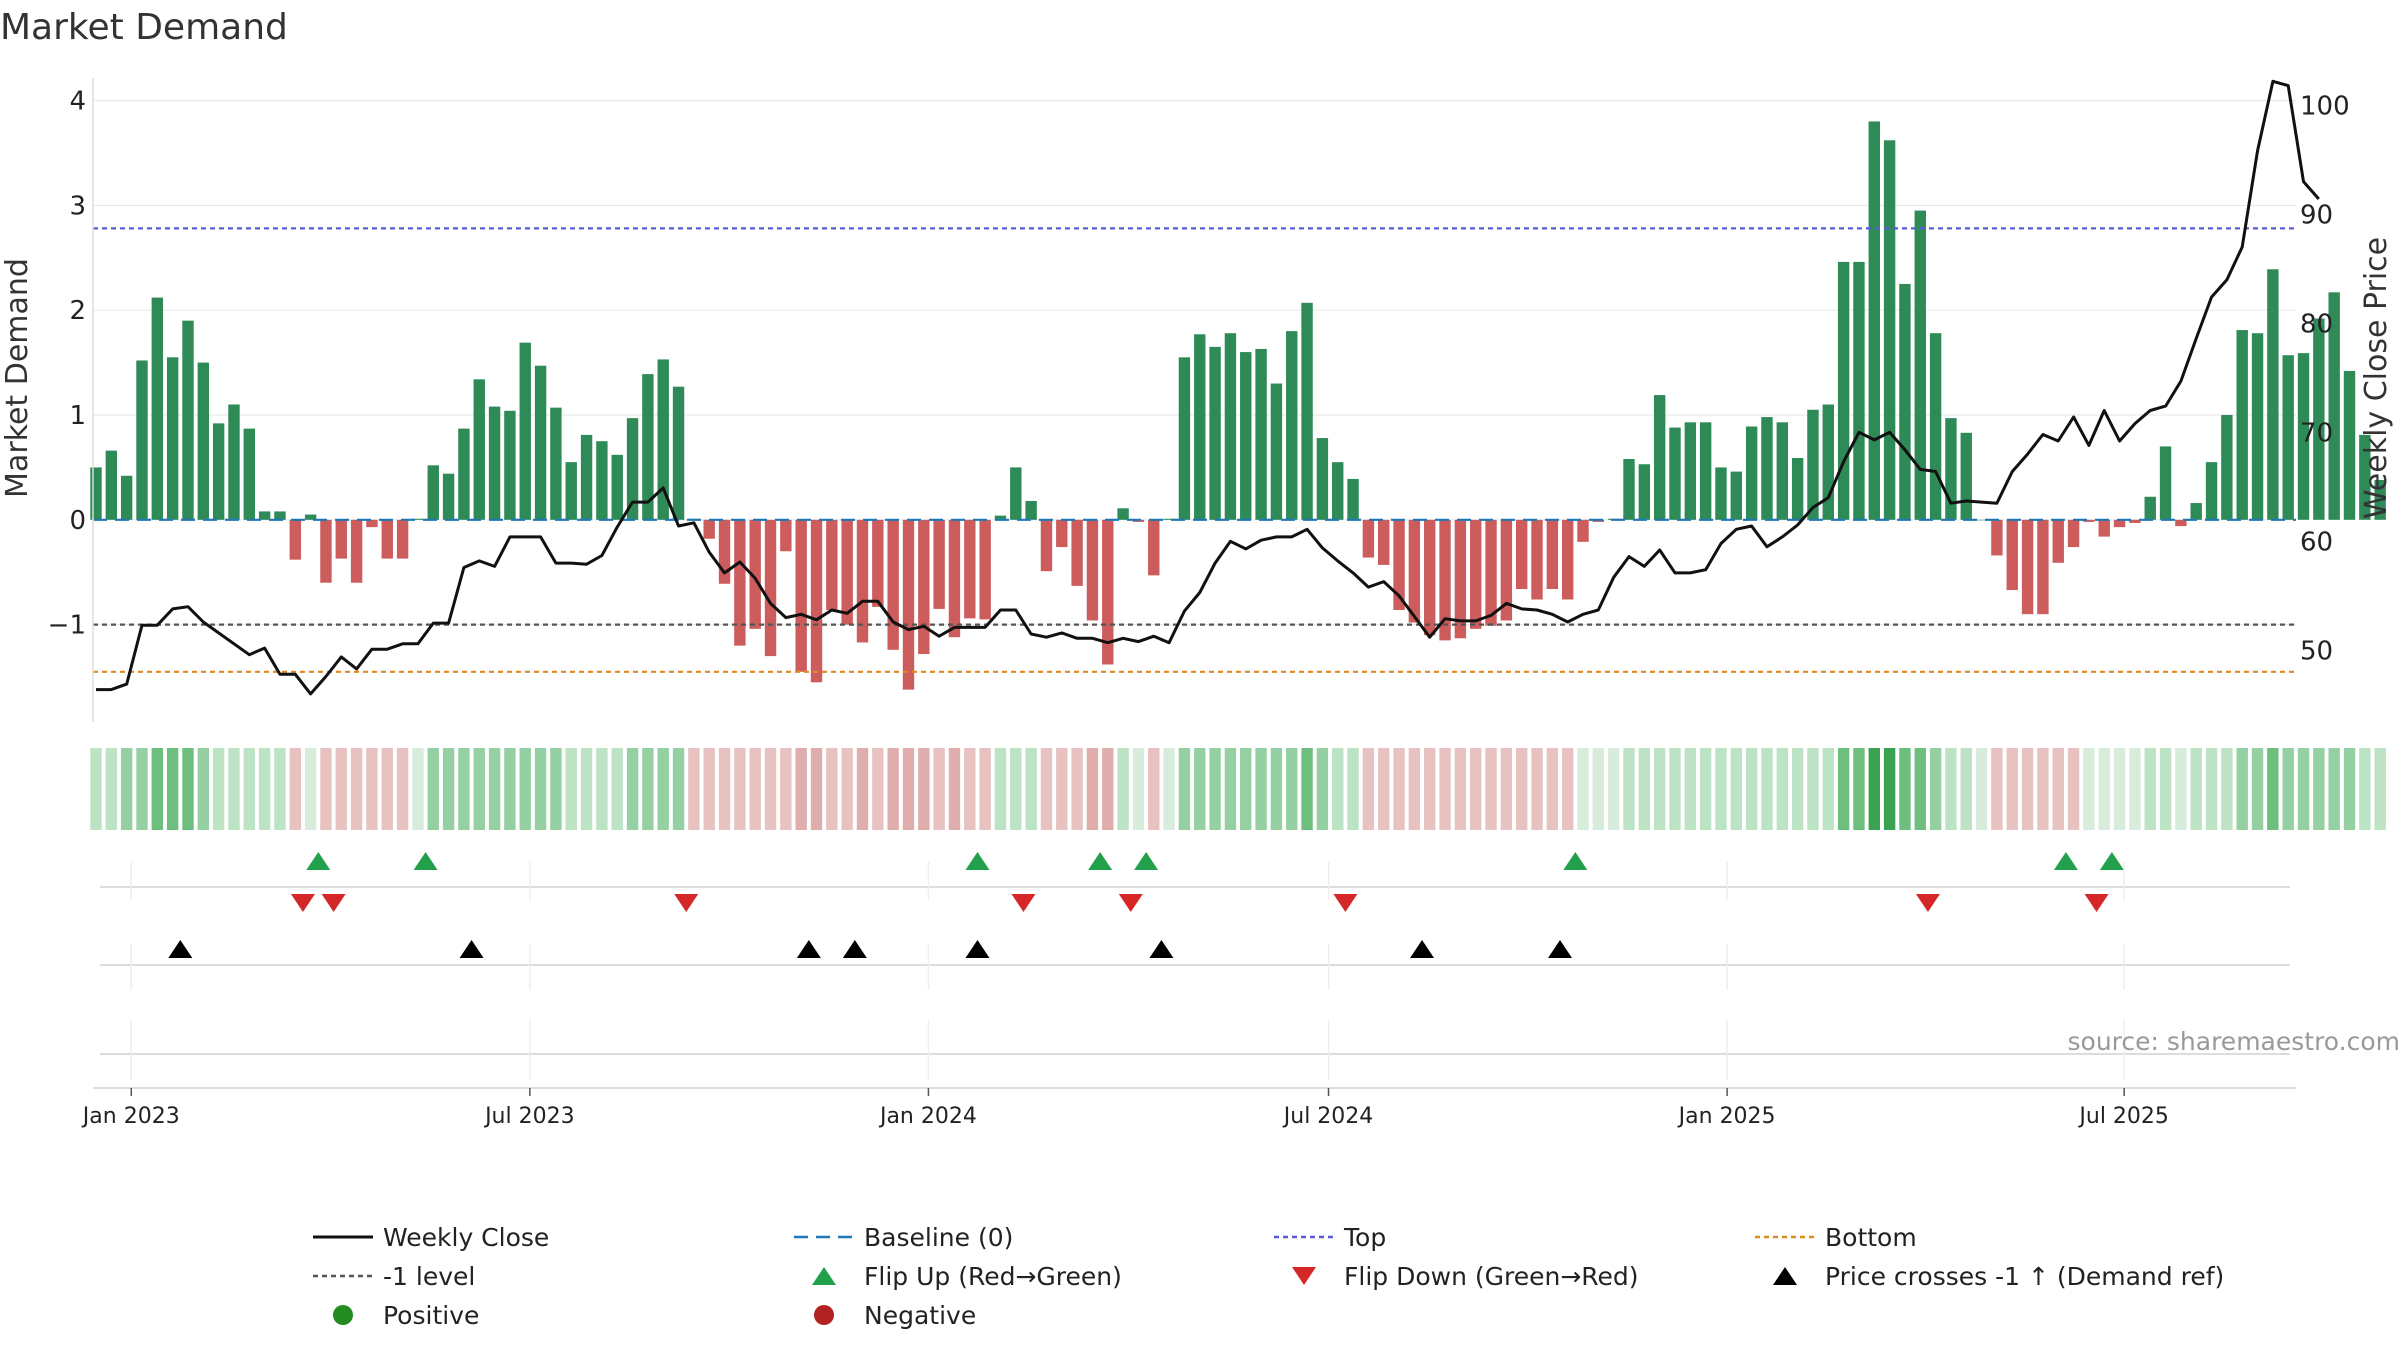  What do you see at coordinates (429, 1276) in the screenshot?
I see `legend-label: -1 level` at bounding box center [429, 1276].